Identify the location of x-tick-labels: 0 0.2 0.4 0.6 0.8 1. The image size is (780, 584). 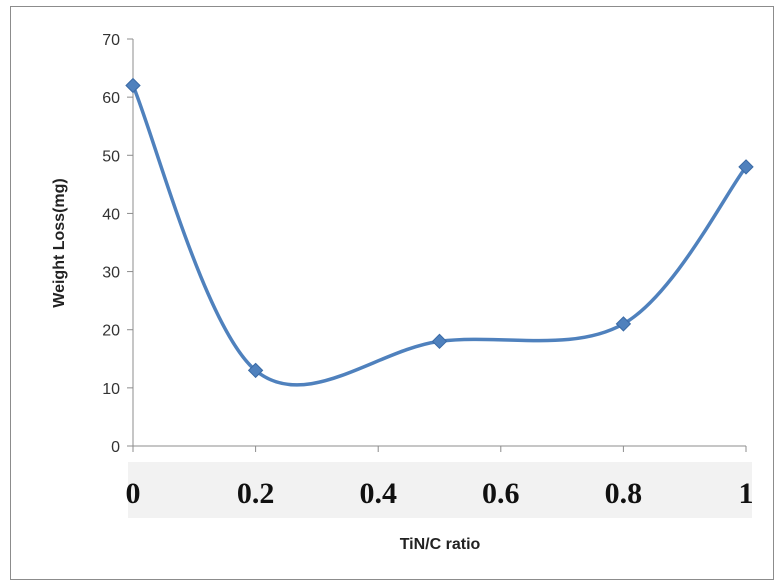
(440, 493).